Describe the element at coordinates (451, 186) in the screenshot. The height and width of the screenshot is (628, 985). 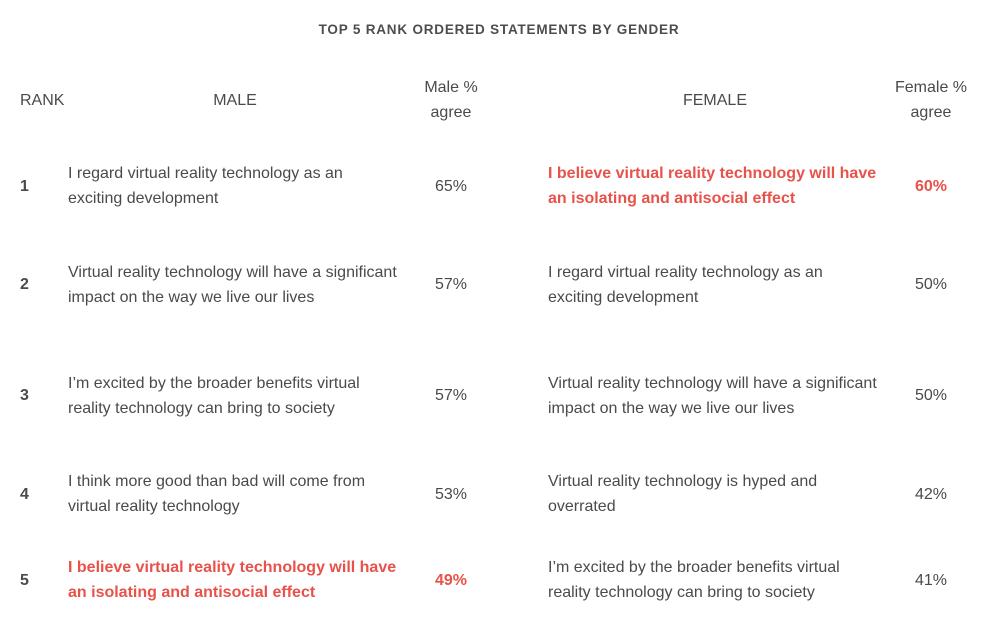
I see `male-percent: 65%` at that location.